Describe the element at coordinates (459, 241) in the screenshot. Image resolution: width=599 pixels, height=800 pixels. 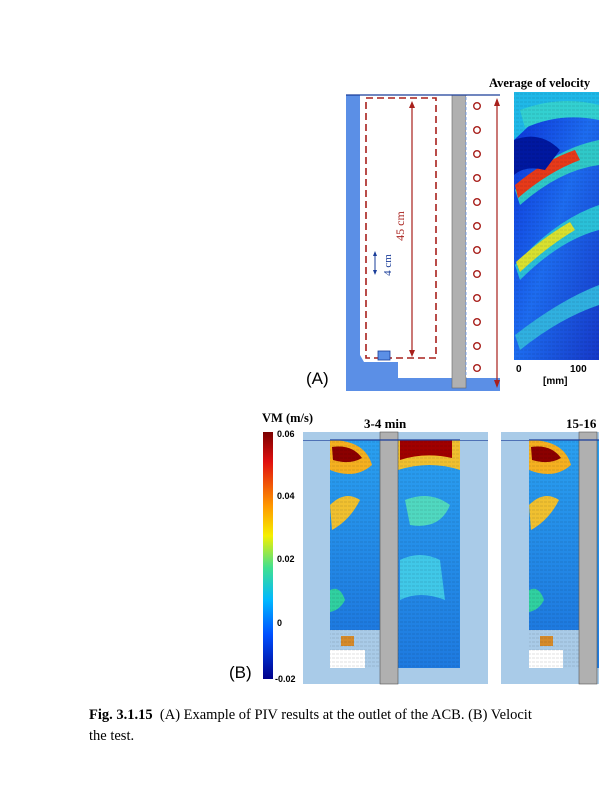
I see `panel-a-pier` at that location.